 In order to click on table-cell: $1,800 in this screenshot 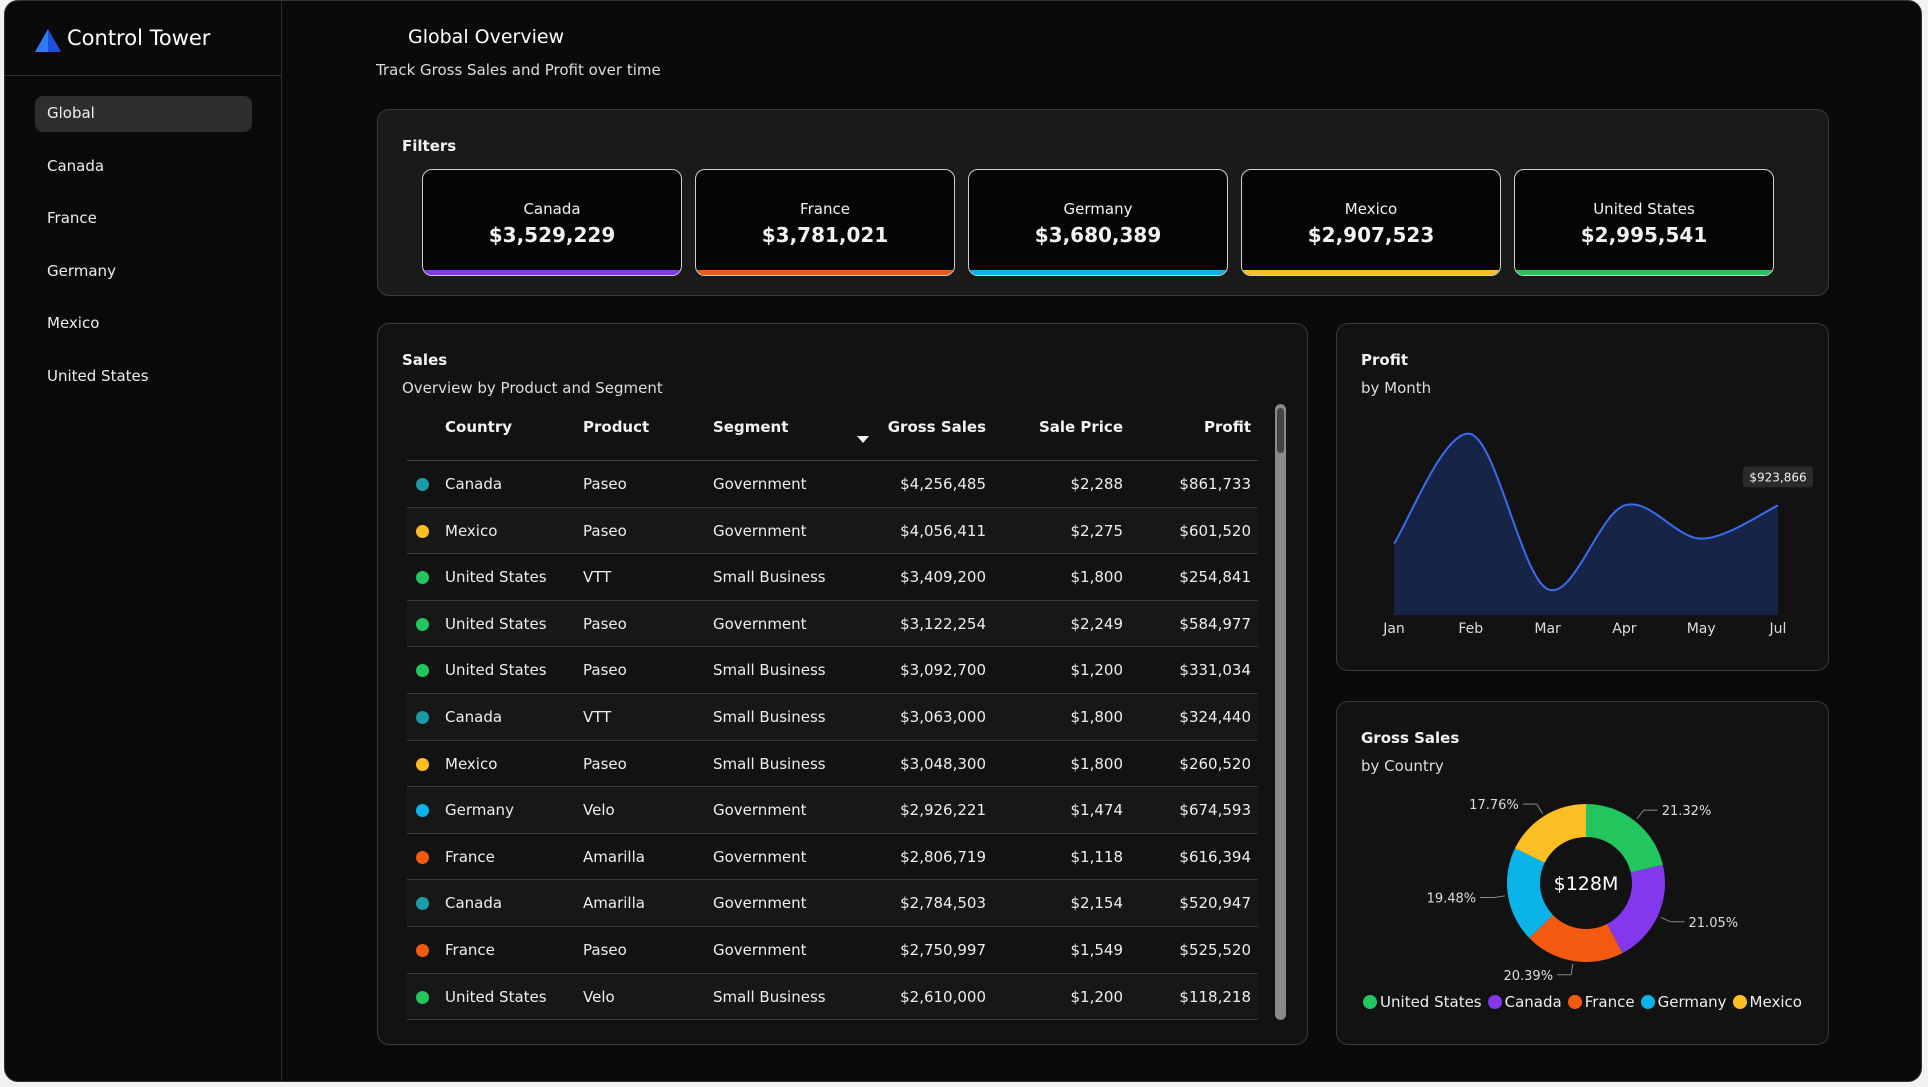, I will do `click(1097, 717)`.